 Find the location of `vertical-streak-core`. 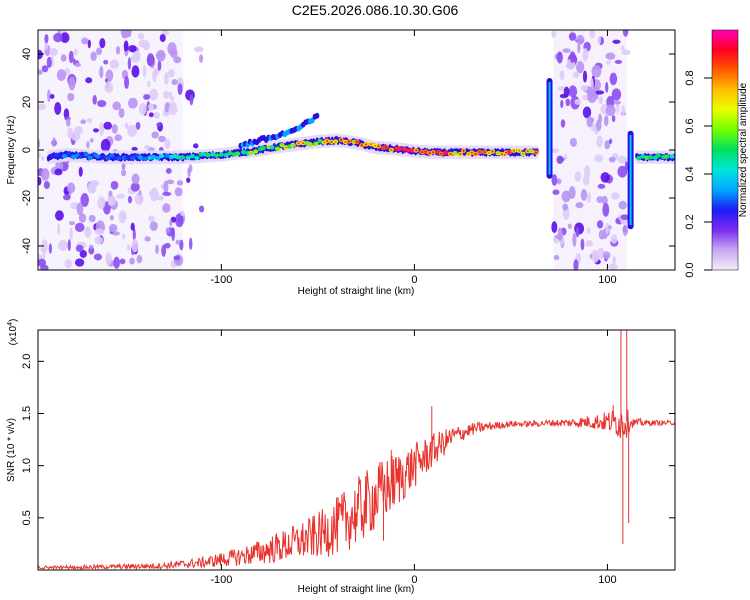

vertical-streak-core is located at coordinates (549, 128).